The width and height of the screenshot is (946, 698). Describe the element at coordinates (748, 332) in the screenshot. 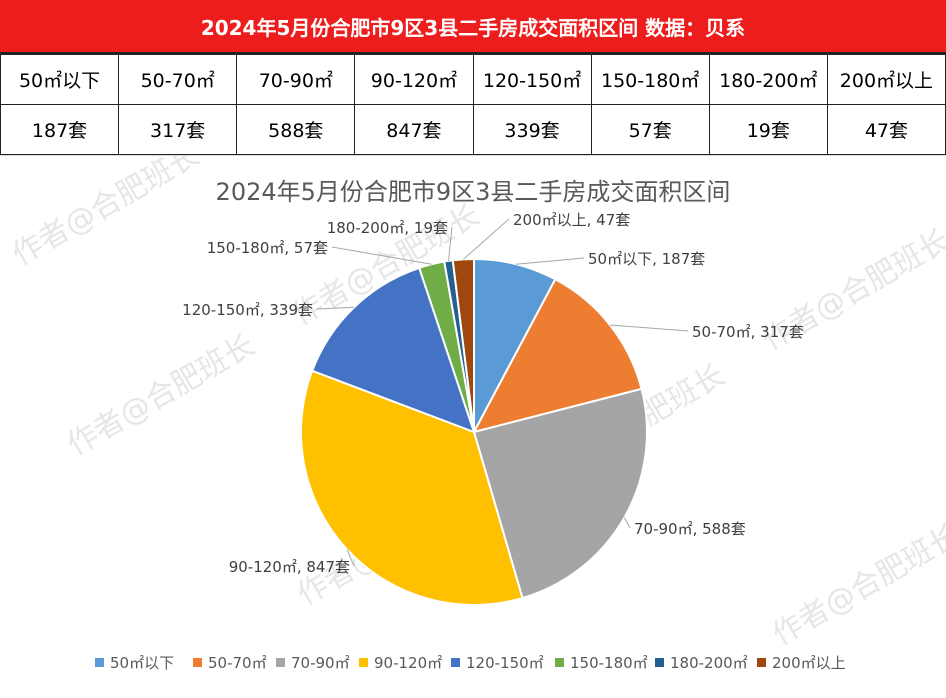

I see `data-label: 50-70㎡, 317套` at that location.